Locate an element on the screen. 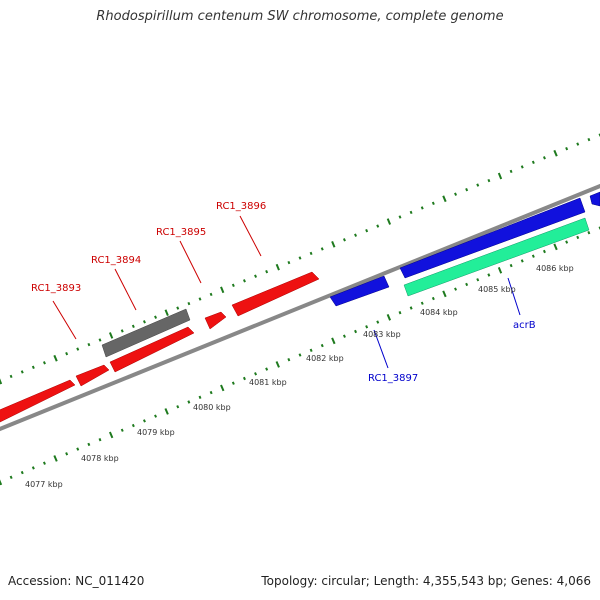 Image resolution: width=600 pixels, height=600 pixels. gene-arrow-acrR is located at coordinates (492, 238).